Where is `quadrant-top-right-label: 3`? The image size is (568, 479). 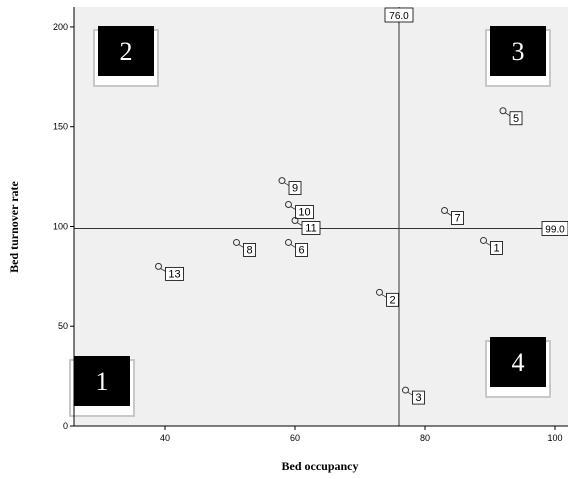
quadrant-top-right-label: 3 is located at coordinates (518, 51).